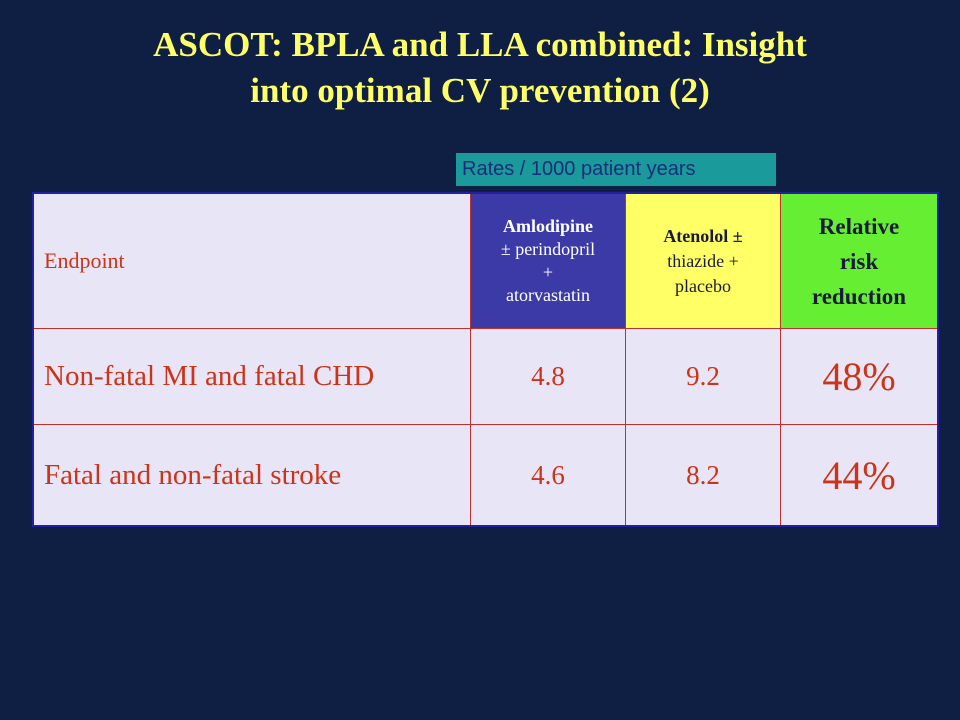 The width and height of the screenshot is (960, 720). I want to click on endpoint-cell: Fatal and non-fatal stroke, so click(251, 475).